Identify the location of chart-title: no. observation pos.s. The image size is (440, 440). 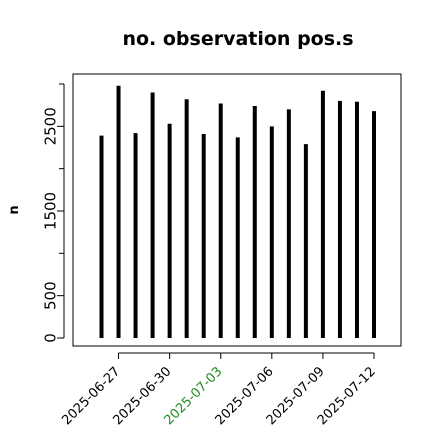
(237, 39).